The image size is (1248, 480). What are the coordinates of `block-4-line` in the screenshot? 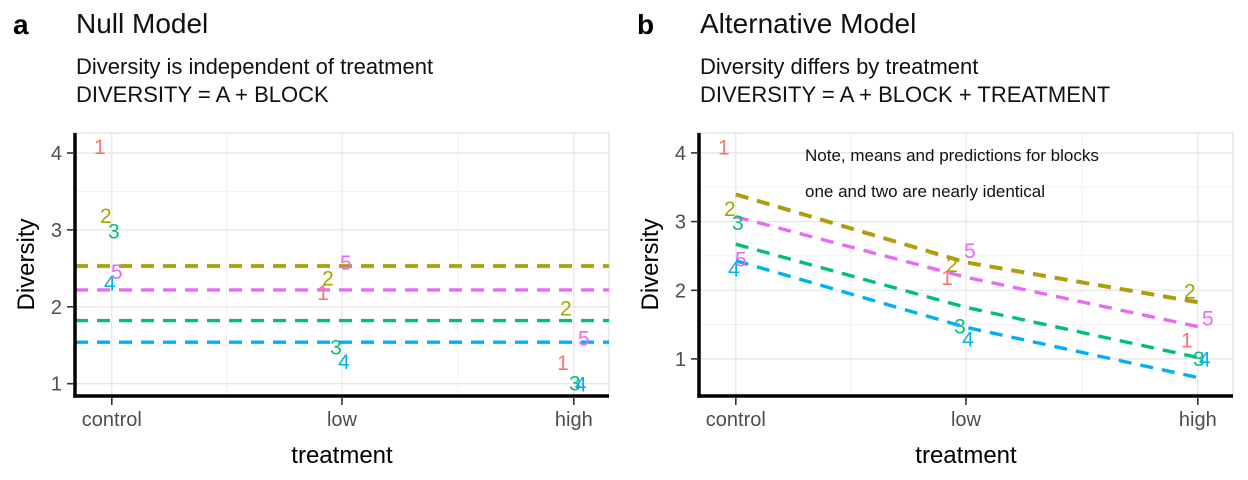 It's located at (967, 319).